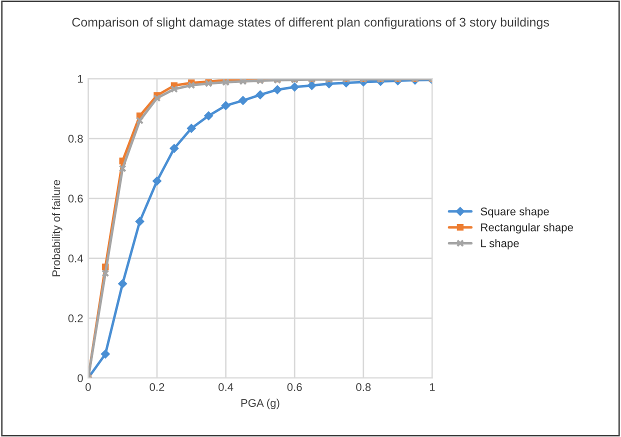 The image size is (621, 437). Describe the element at coordinates (75, 198) in the screenshot. I see `y-tick-label: 0.6` at that location.